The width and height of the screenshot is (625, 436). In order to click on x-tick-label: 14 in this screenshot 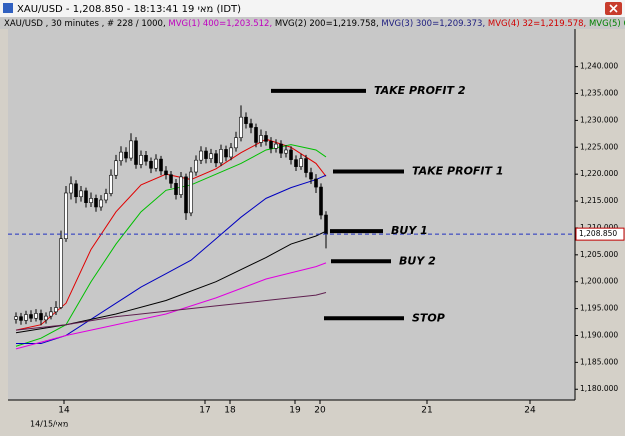, I will do `click(64, 411)`.